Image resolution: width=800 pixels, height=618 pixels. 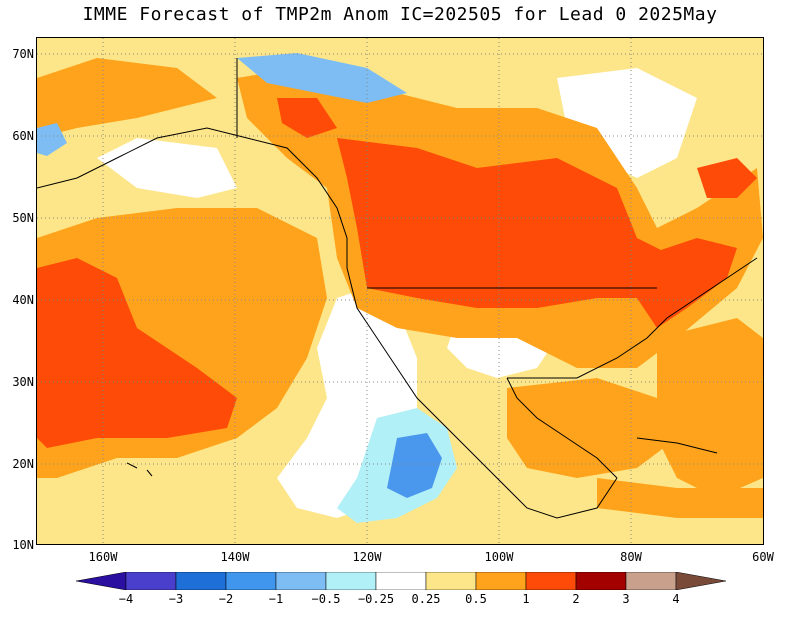 What do you see at coordinates (235, 557) in the screenshot?
I see `lon-label-140w: 140W` at bounding box center [235, 557].